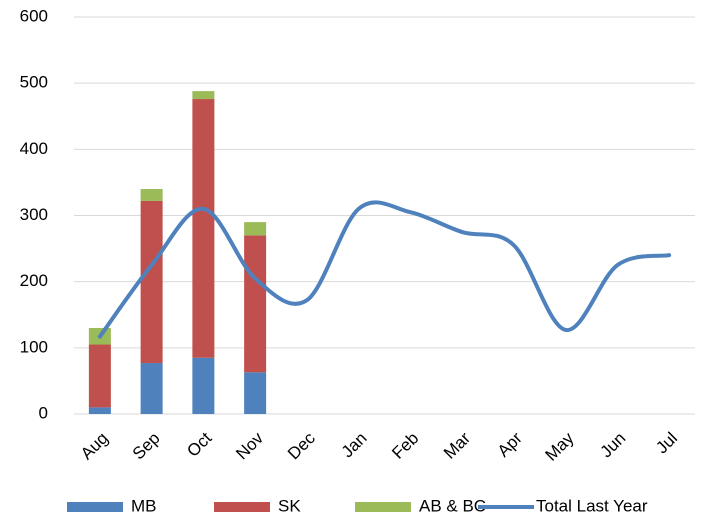  What do you see at coordinates (146, 446) in the screenshot?
I see `x-tick-label: Sep` at bounding box center [146, 446].